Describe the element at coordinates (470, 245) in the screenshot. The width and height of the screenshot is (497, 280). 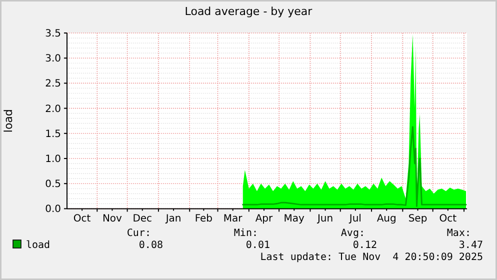
I see `text: 3.47` at that location.